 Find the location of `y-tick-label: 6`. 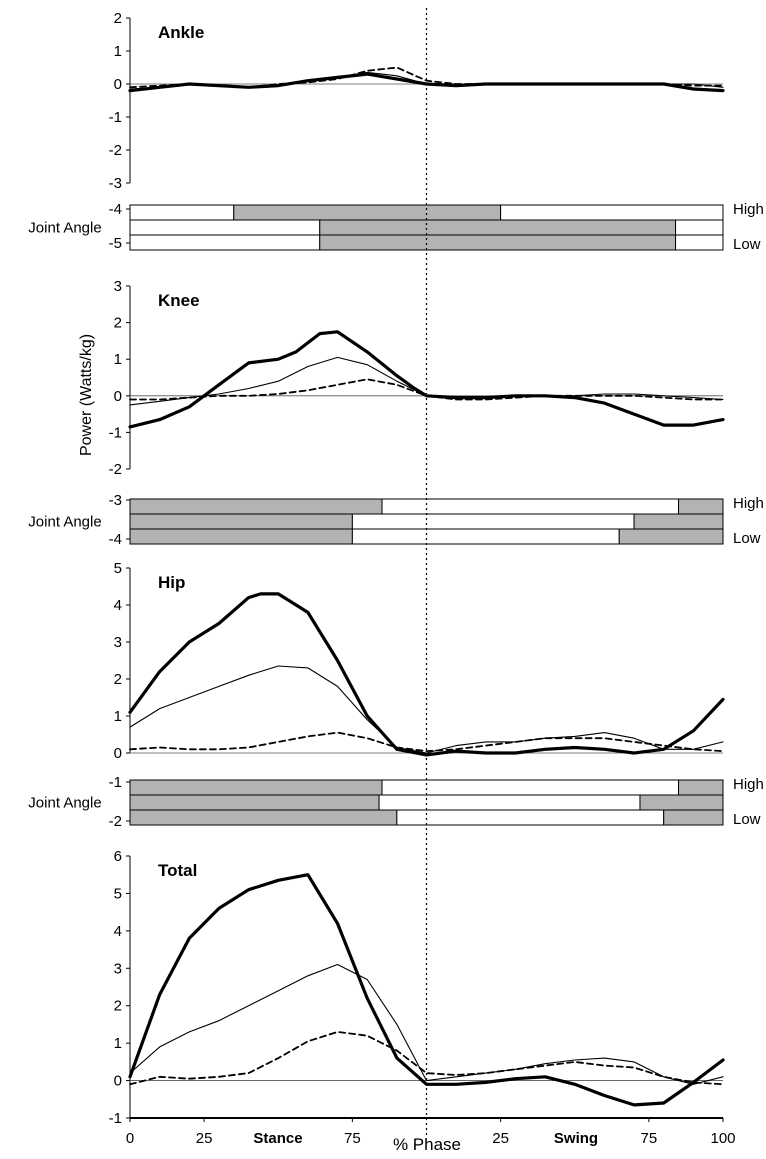

y-tick-label: 6 is located at coordinates (118, 856).